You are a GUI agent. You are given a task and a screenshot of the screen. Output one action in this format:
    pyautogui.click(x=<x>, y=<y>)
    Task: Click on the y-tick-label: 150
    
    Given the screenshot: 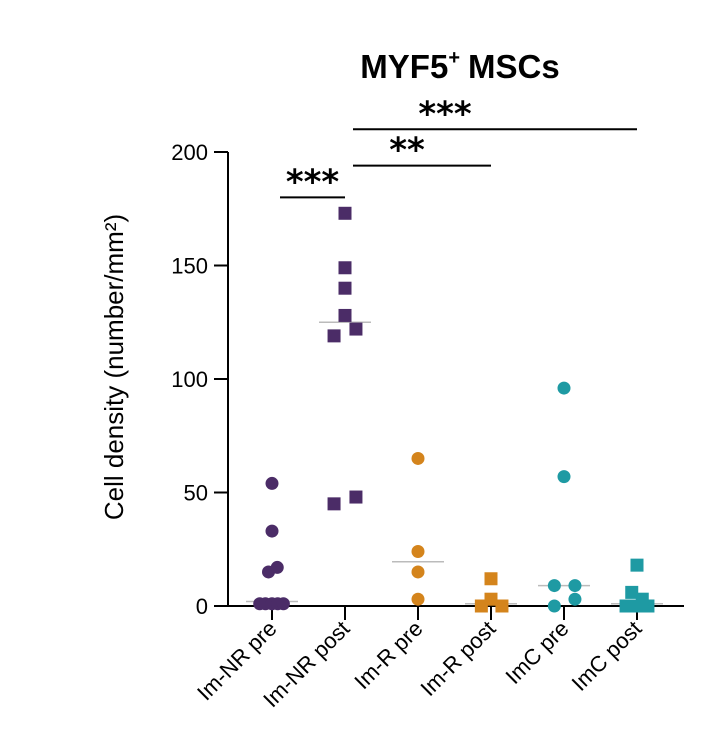 What is the action you would take?
    pyautogui.click(x=189, y=266)
    